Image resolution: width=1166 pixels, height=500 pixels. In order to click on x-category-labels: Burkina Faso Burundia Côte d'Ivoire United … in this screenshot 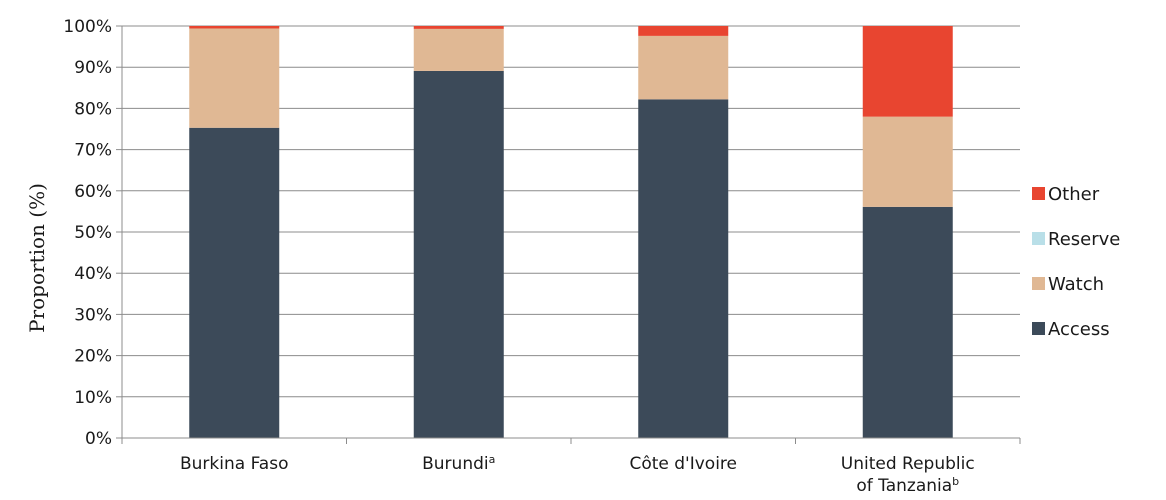, I will do `click(577, 475)`.